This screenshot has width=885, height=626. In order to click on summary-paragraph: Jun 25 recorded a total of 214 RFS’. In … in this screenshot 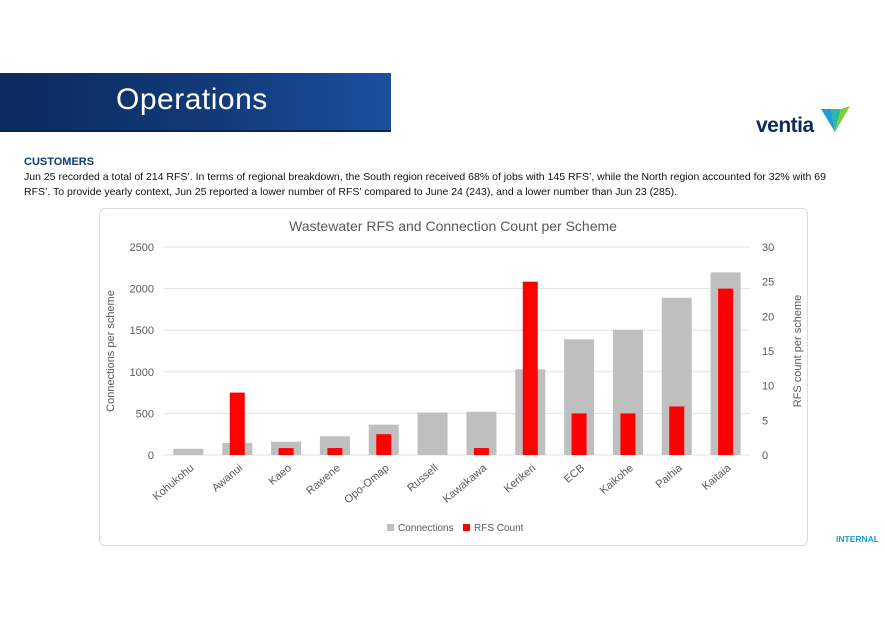, I will do `click(425, 184)`.